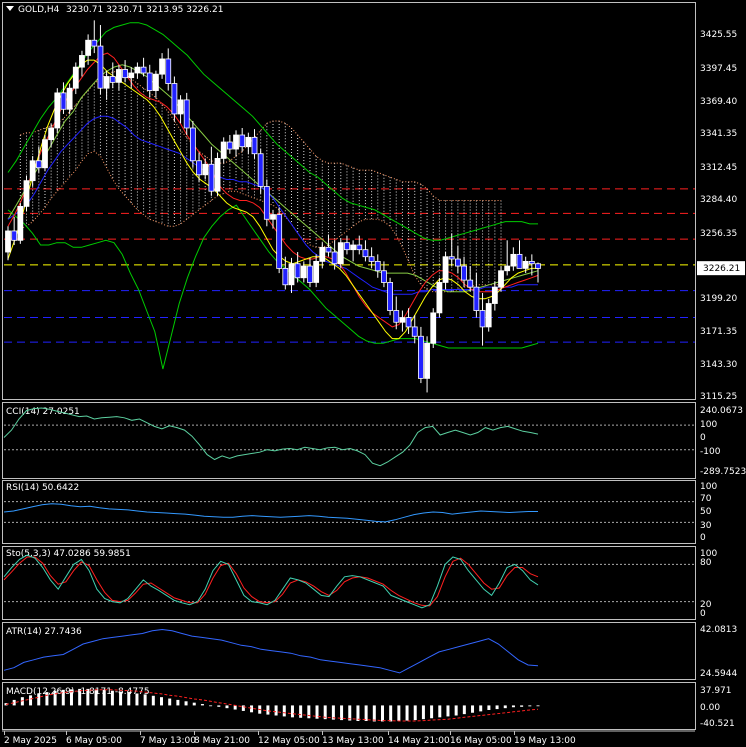  Describe the element at coordinates (703, 614) in the screenshot. I see `stoch-tick-label: 0` at that location.